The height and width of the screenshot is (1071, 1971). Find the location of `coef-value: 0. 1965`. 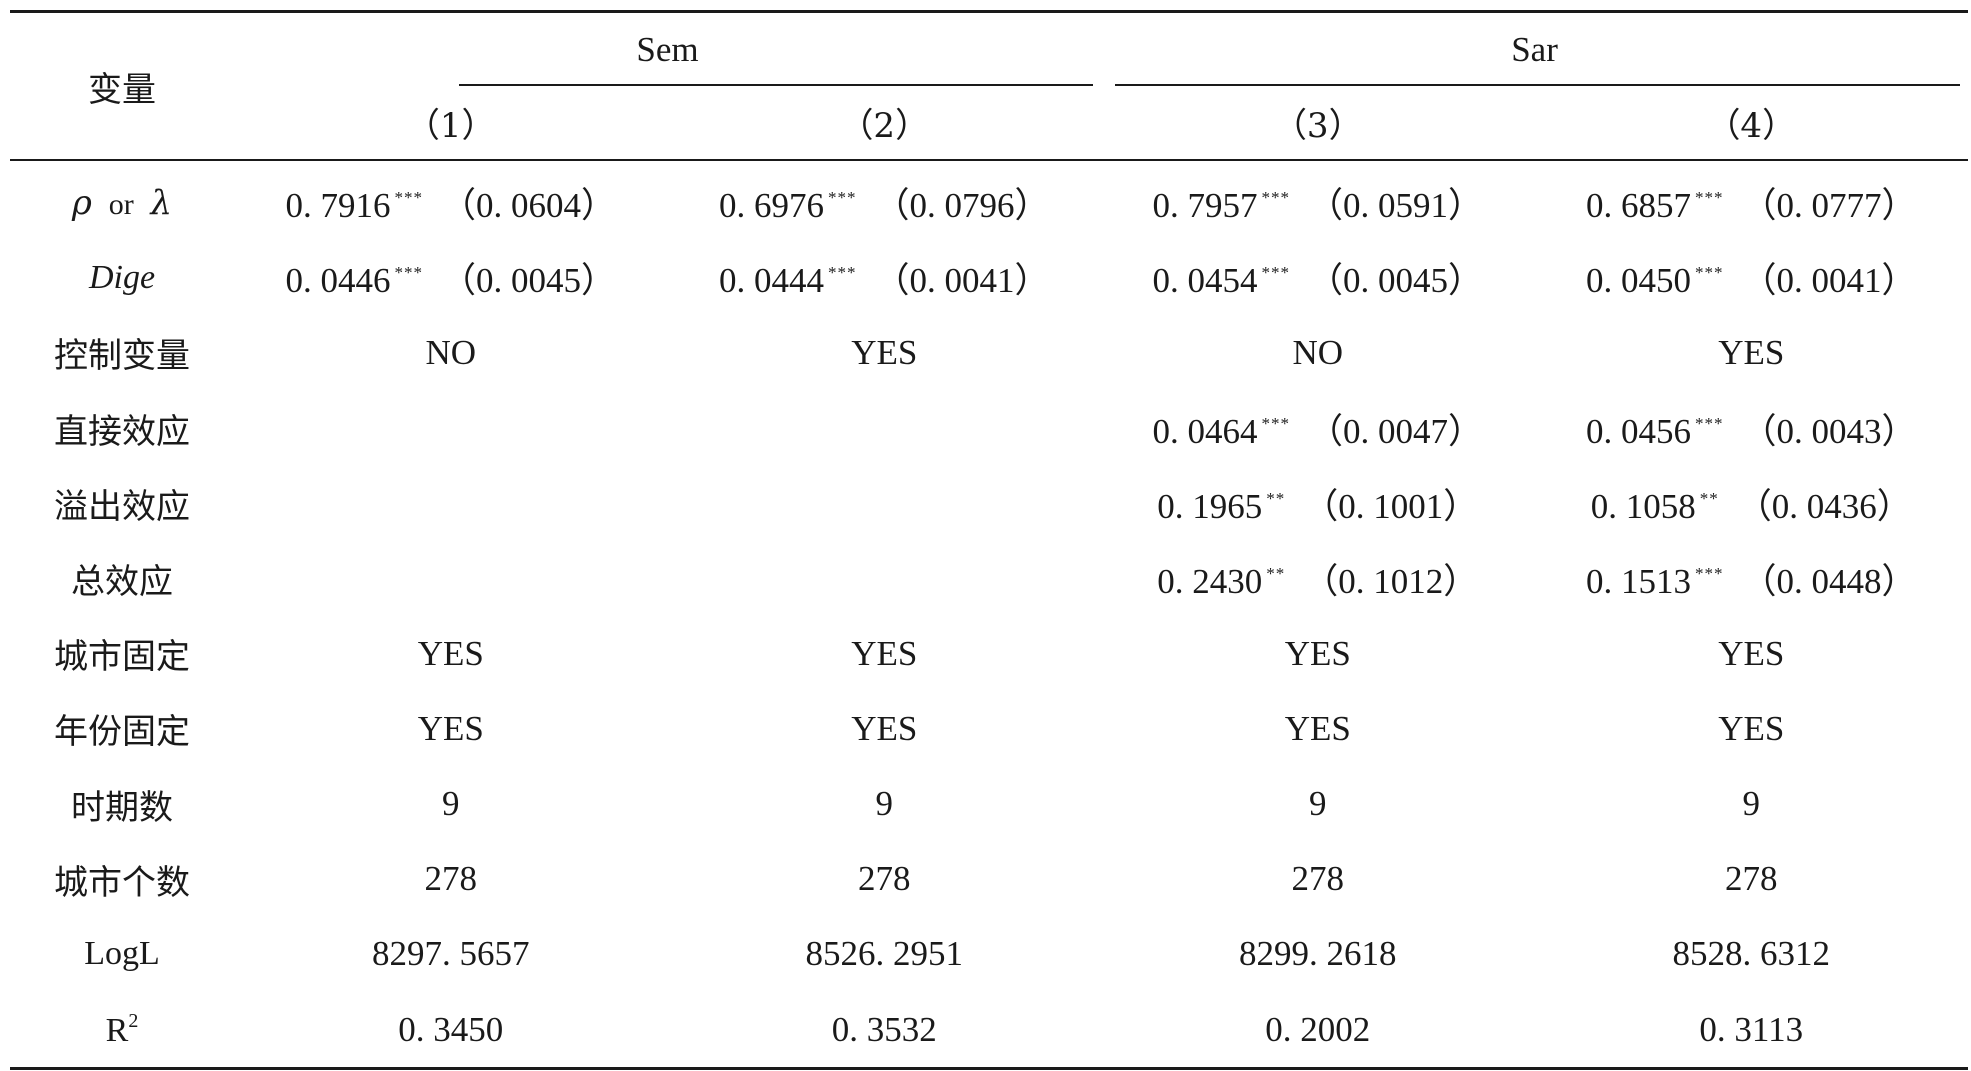

coef-value: 0. 1965 is located at coordinates (1210, 506).